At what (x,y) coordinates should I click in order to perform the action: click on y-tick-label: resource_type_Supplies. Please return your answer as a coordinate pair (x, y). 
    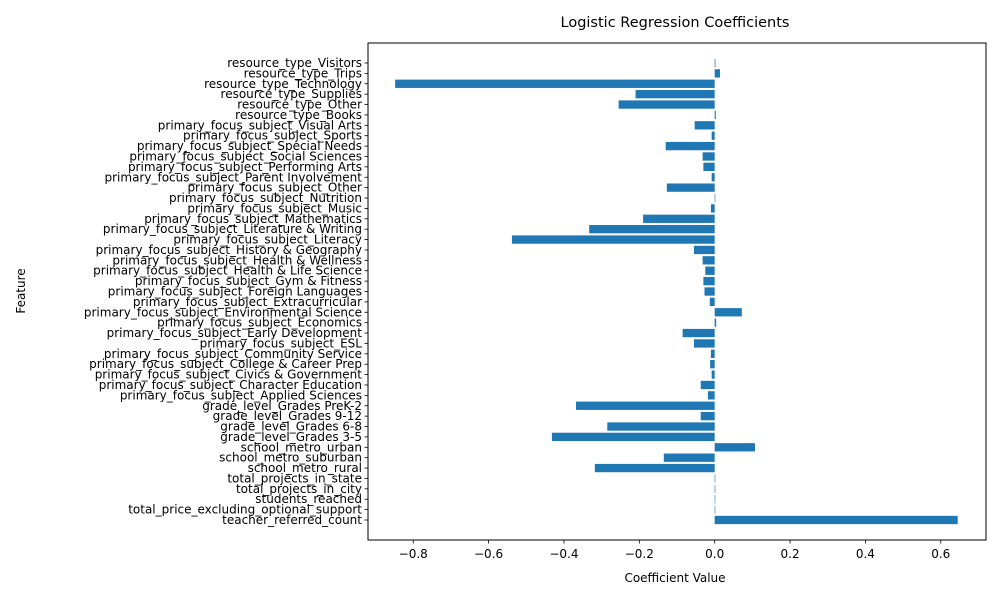
    Looking at the image, I should click on (291, 94).